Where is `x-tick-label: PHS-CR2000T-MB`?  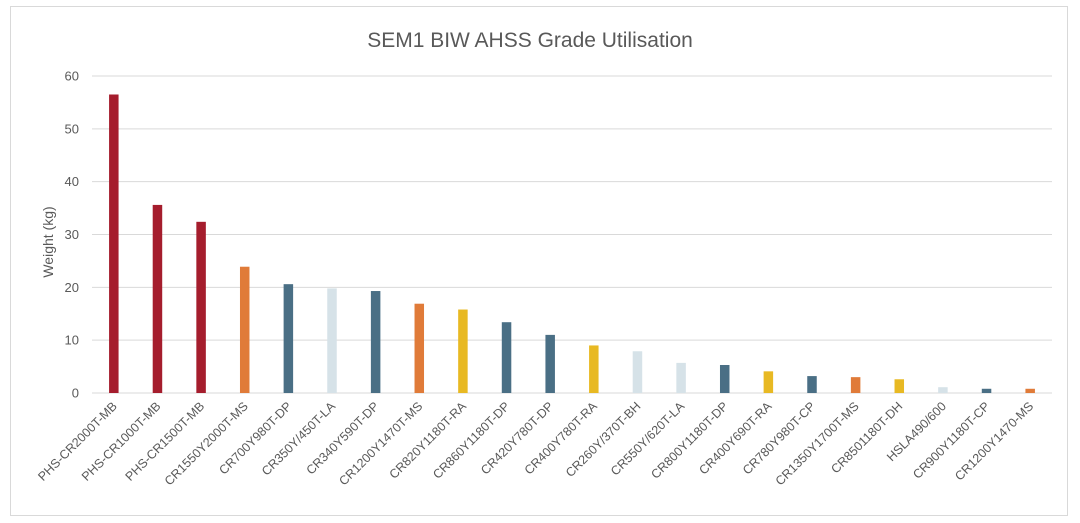 x-tick-label: PHS-CR2000T-MB is located at coordinates (77, 441).